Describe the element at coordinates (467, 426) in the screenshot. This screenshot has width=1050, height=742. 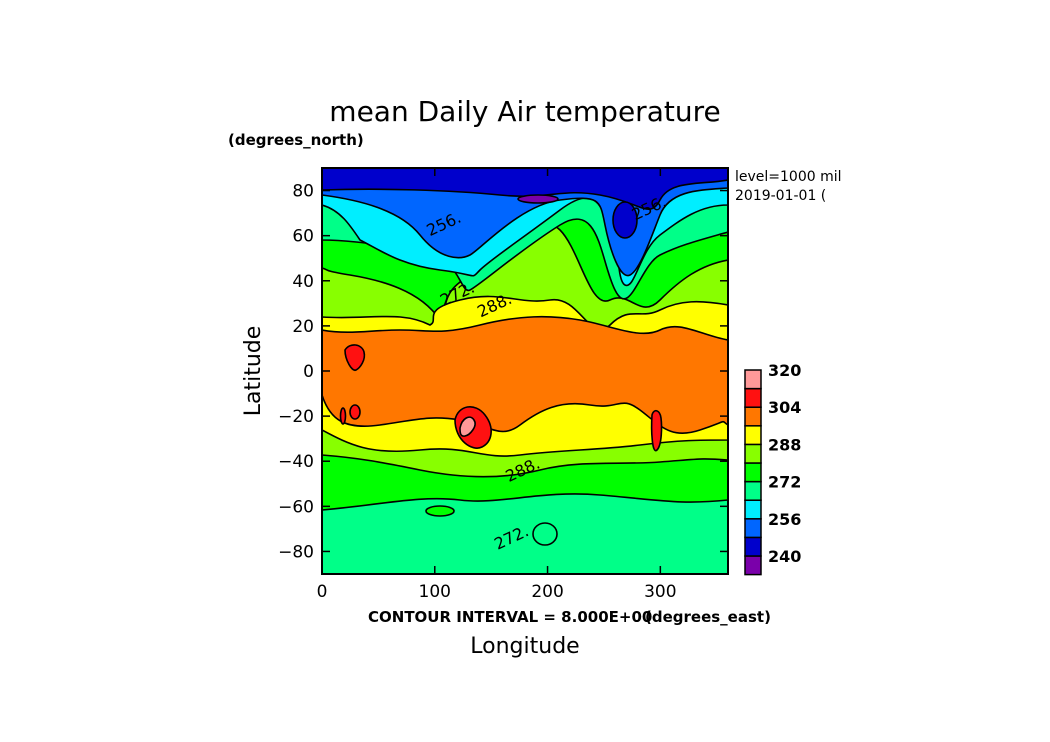
I see `hot-blob-australia-core` at that location.